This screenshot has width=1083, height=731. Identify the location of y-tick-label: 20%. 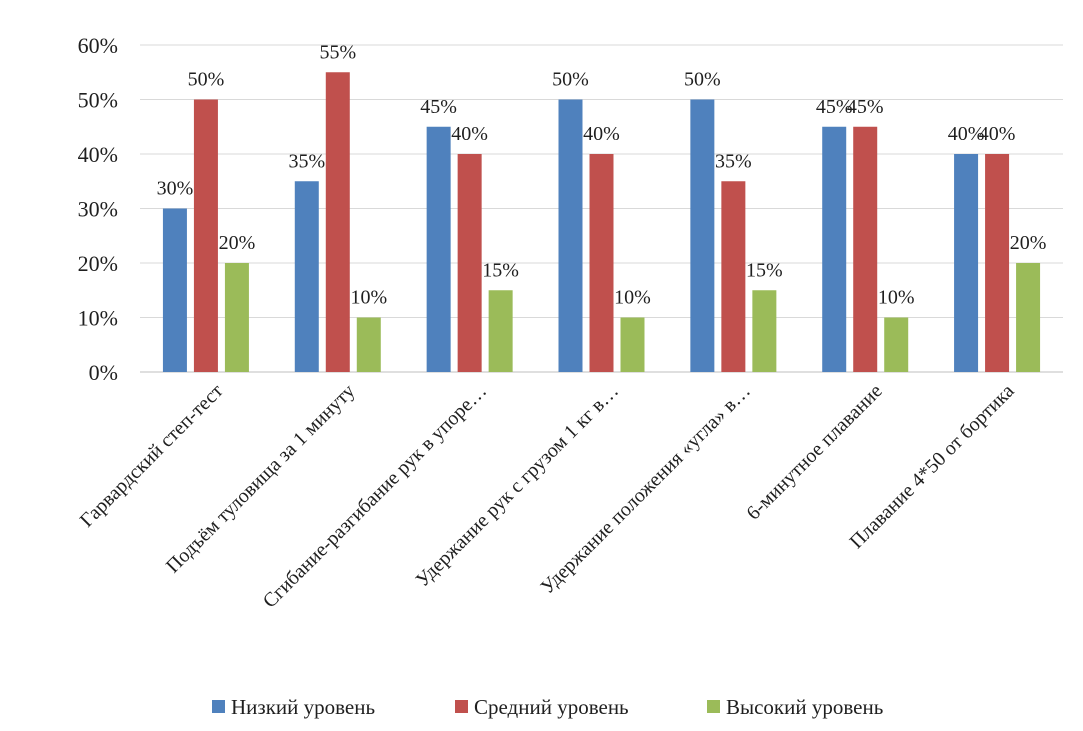
(98, 263).